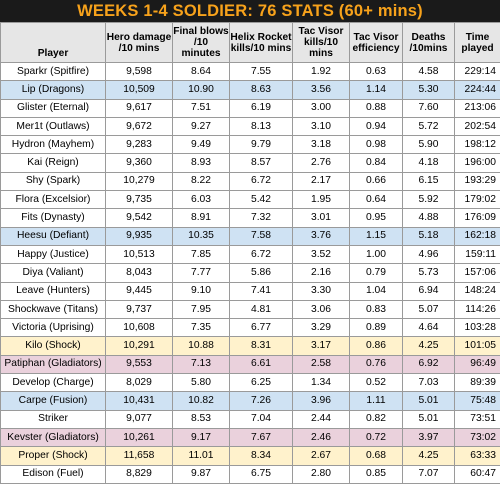  Describe the element at coordinates (321, 383) in the screenshot. I see `tac-visor-kills-cell: 1.34` at that location.